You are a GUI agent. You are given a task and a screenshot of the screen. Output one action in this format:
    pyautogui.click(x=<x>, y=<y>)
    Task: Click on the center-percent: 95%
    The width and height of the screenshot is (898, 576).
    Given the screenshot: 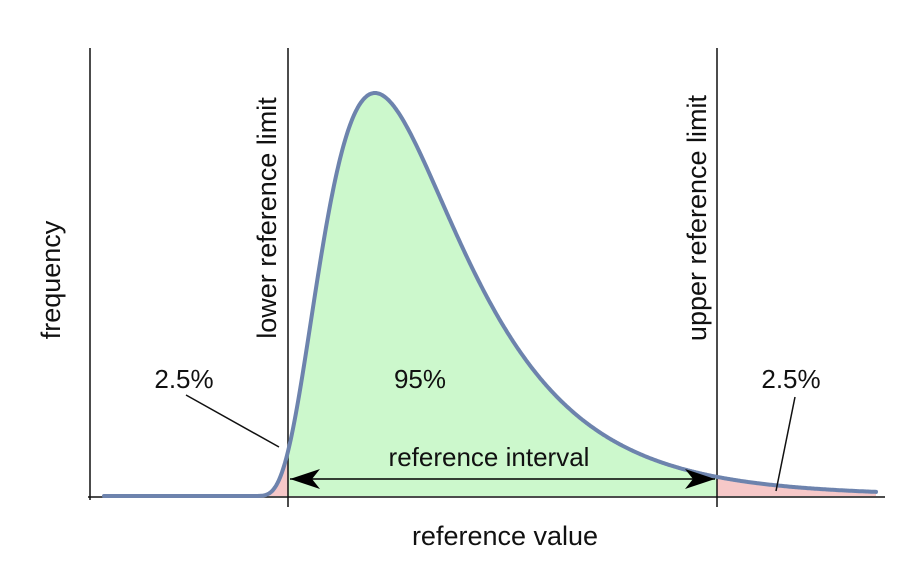 What is the action you would take?
    pyautogui.click(x=420, y=379)
    